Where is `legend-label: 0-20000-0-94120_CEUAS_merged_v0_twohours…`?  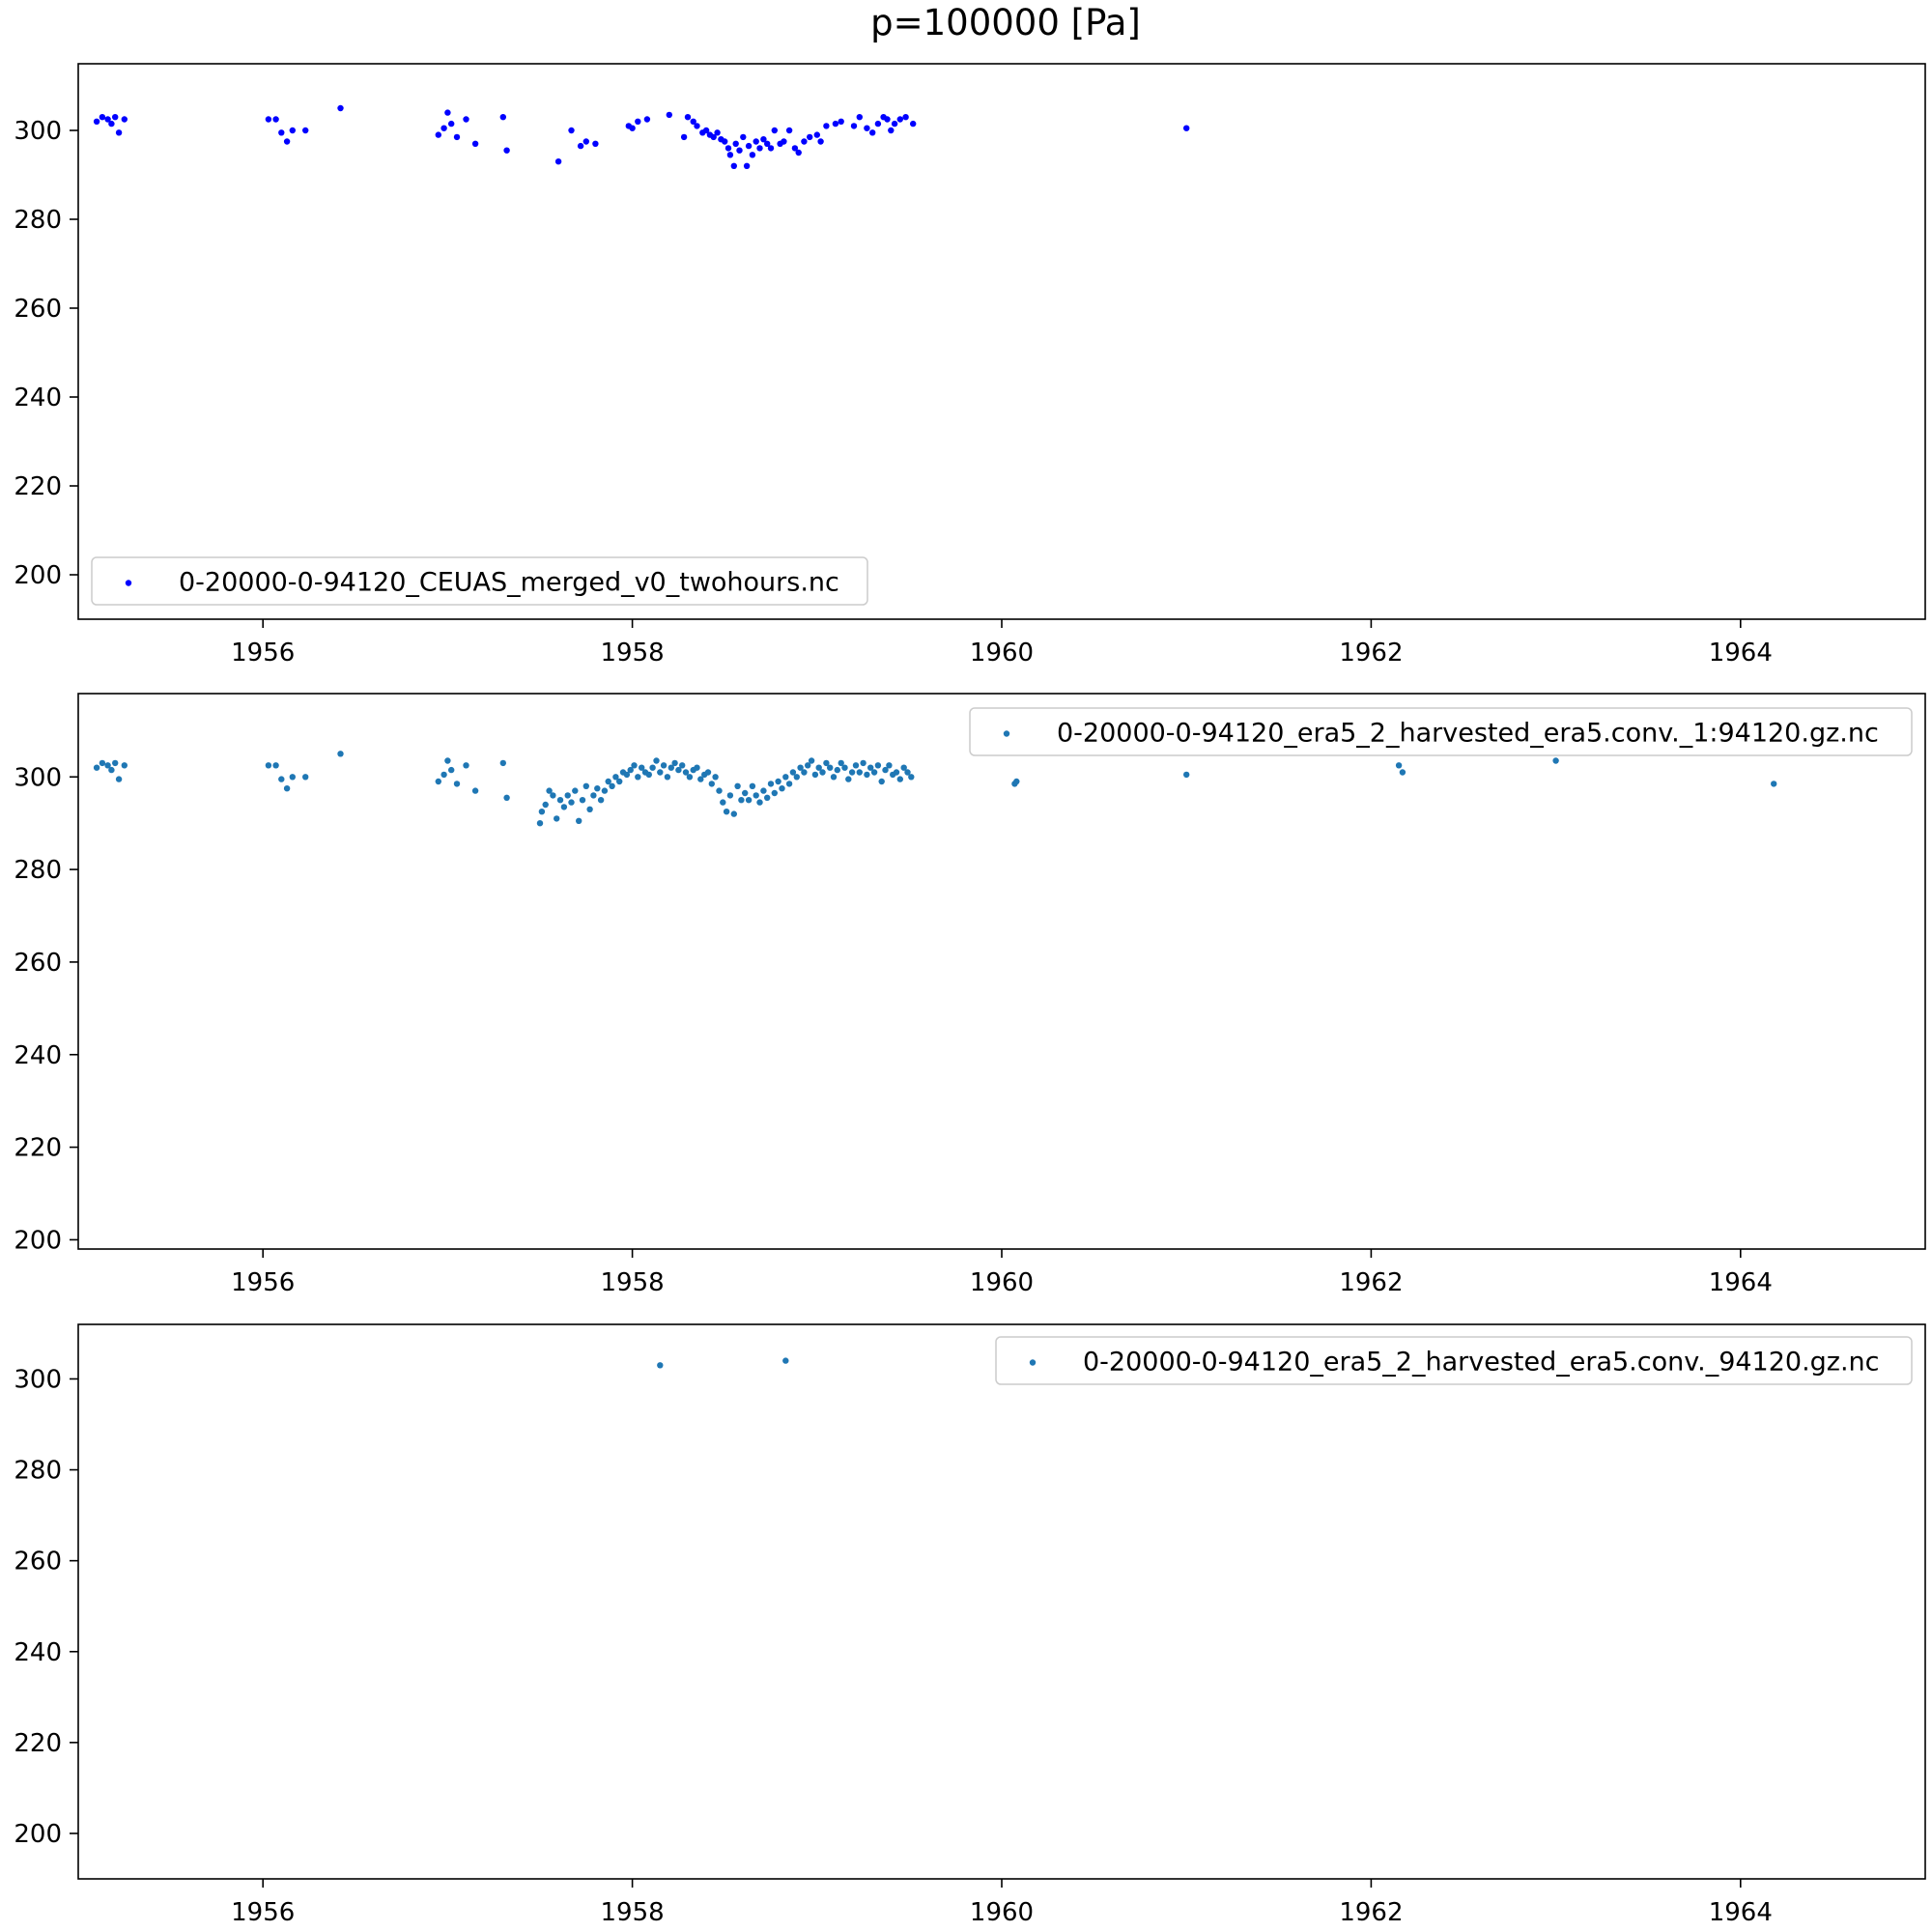 legend-label: 0-20000-0-94120_CEUAS_merged_v0_twohours… is located at coordinates (509, 583).